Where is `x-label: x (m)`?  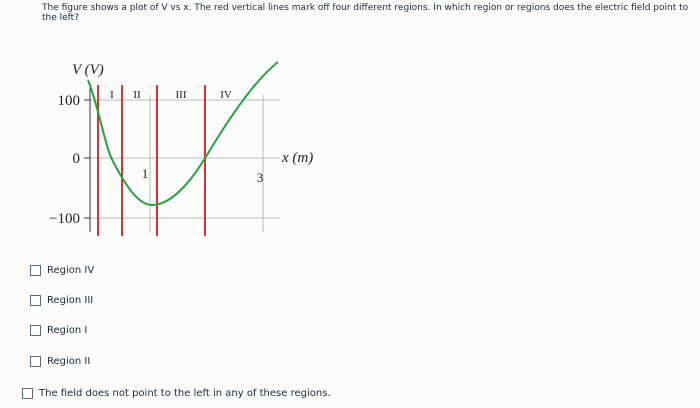
x-label: x (m) is located at coordinates (297, 158).